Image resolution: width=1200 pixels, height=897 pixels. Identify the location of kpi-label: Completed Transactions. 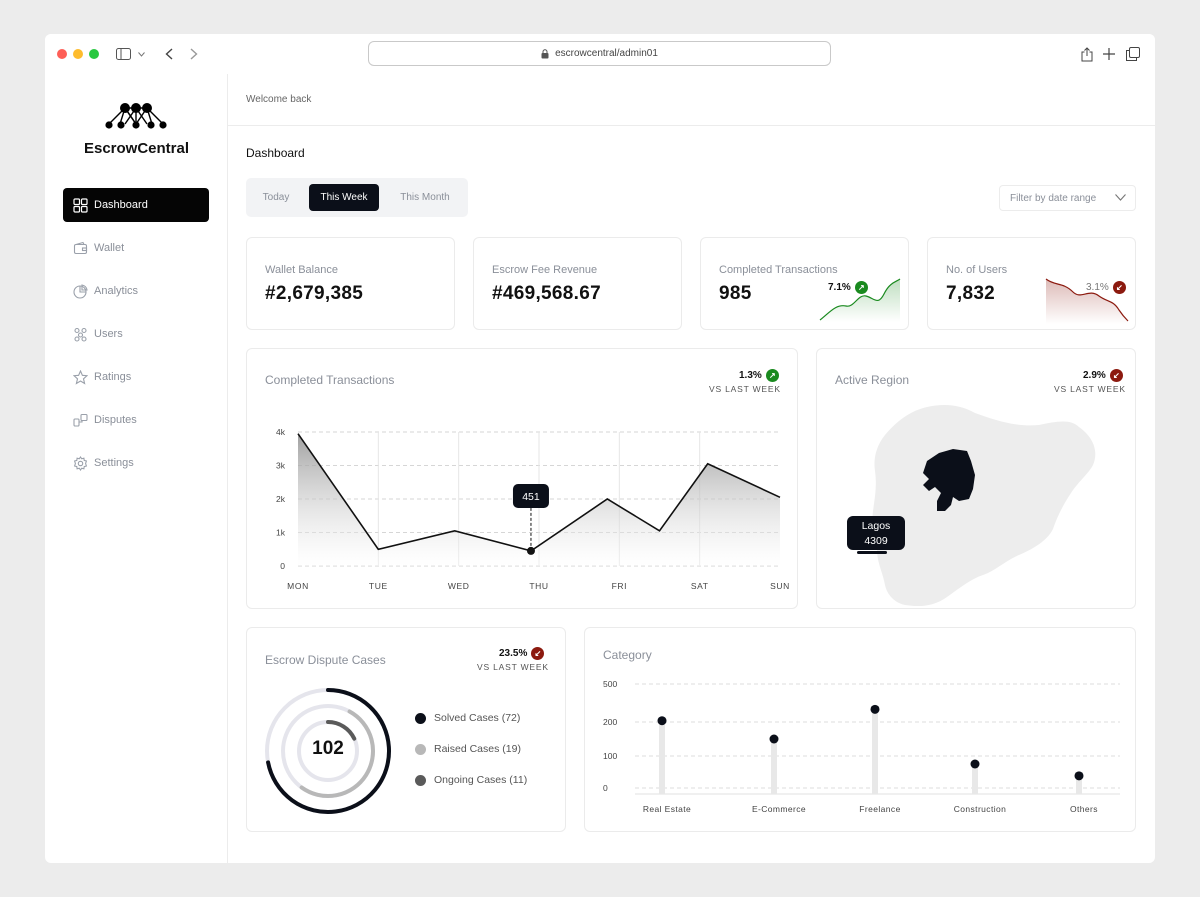
(778, 270).